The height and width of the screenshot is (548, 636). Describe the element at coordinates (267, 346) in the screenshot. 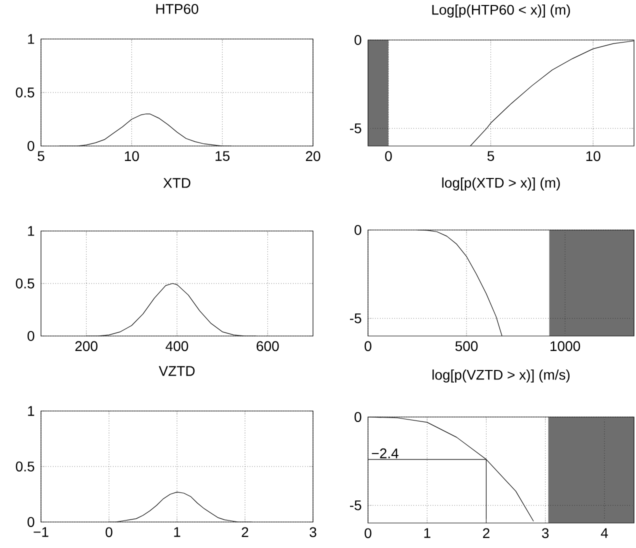

I see `x-tick-label: 600` at that location.